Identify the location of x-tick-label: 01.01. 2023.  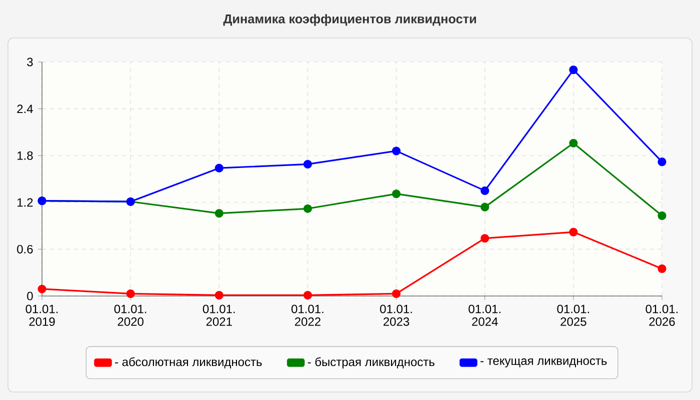
(396, 315).